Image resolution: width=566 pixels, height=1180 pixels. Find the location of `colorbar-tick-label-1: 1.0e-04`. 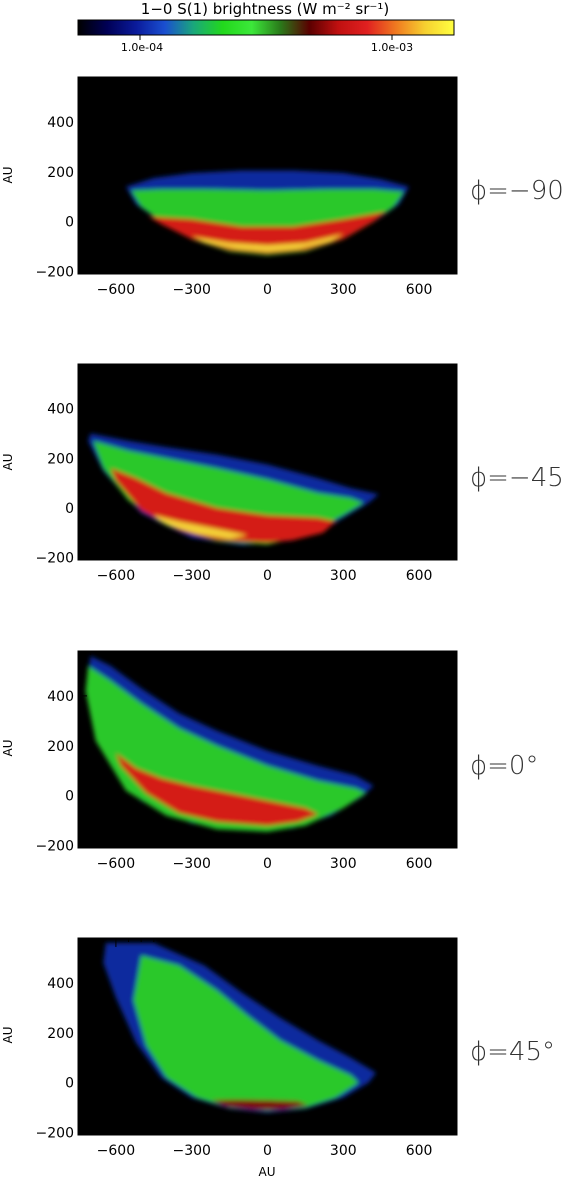

colorbar-tick-label-1: 1.0e-04 is located at coordinates (142, 47).